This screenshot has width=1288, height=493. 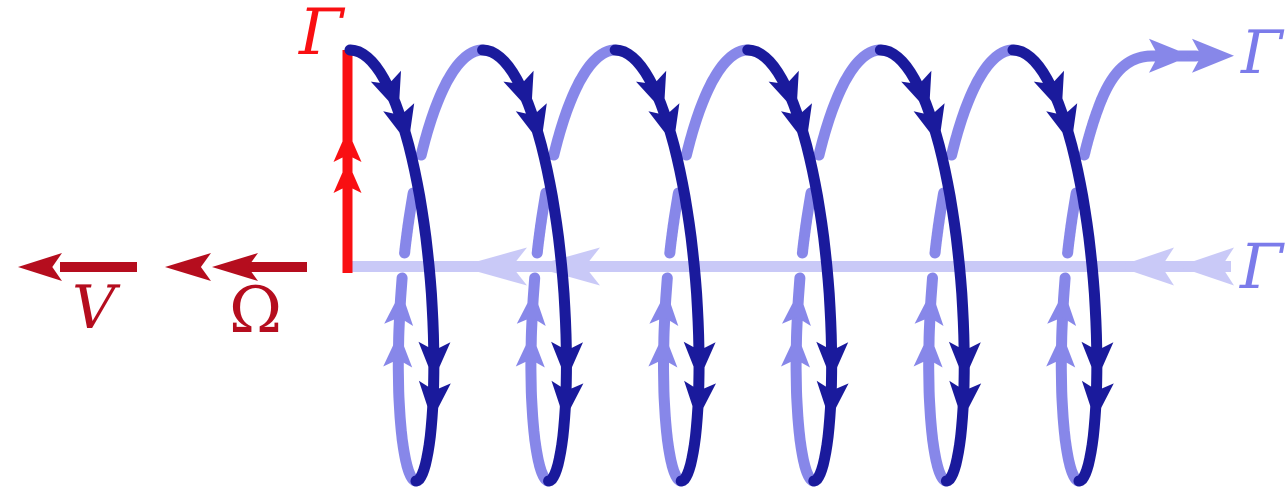 I want to click on velocity-arrow, so click(x=77, y=267).